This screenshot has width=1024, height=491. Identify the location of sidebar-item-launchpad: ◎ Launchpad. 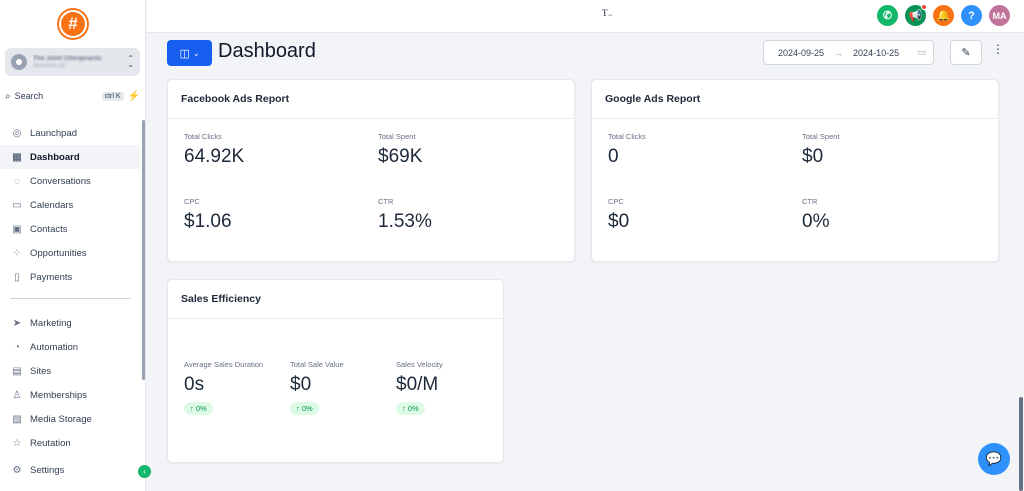
(70, 133).